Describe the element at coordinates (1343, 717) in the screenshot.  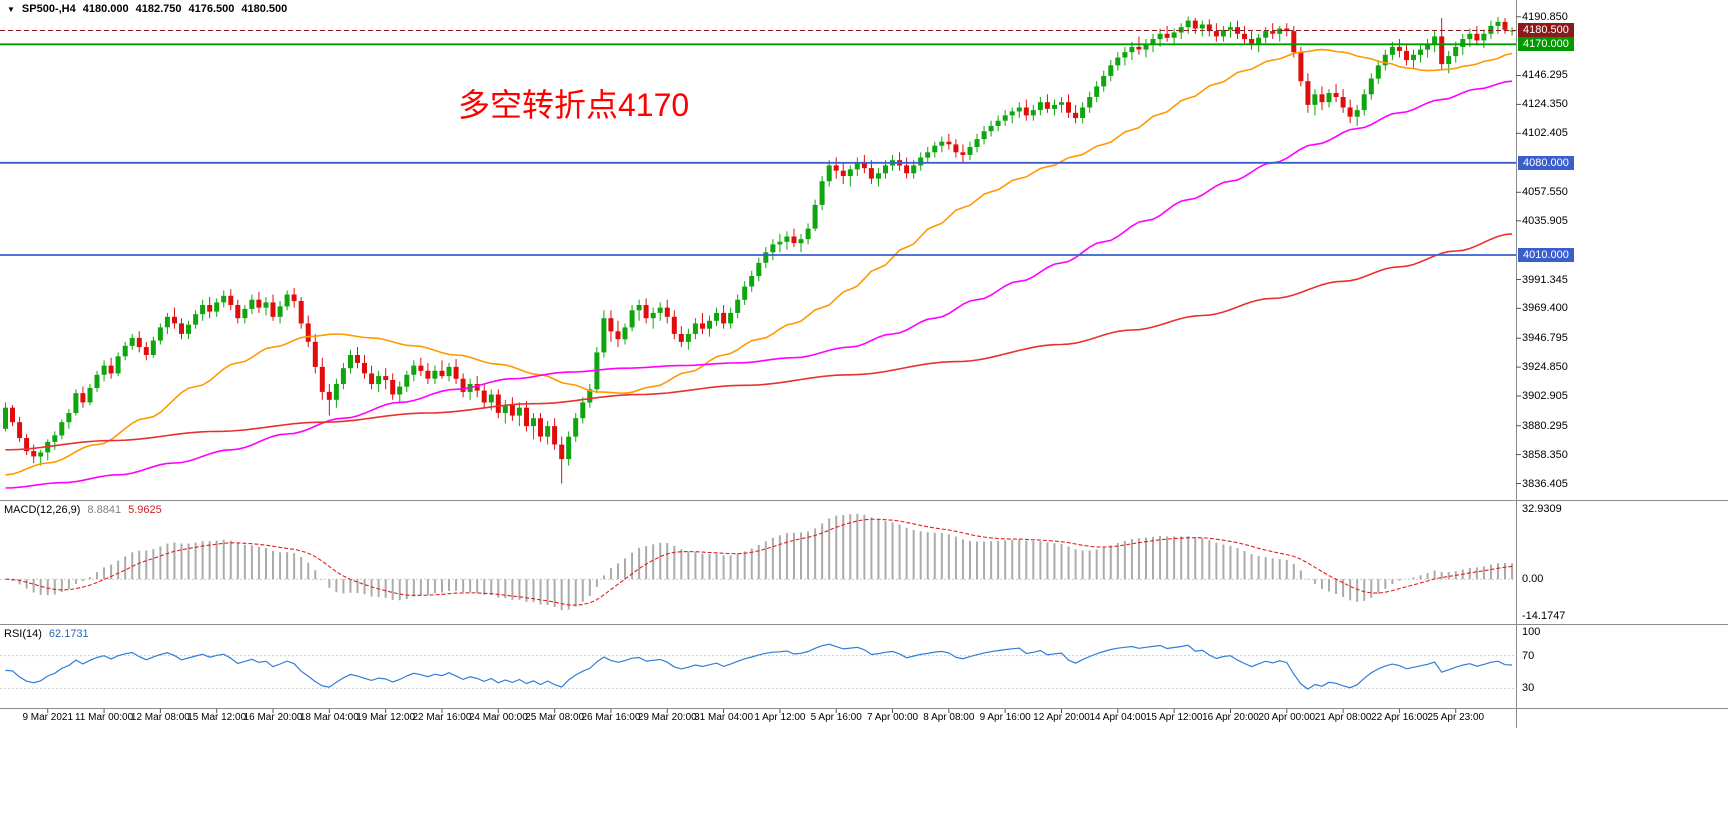
I see `time-axis-label: 21 Apr 08:00` at that location.